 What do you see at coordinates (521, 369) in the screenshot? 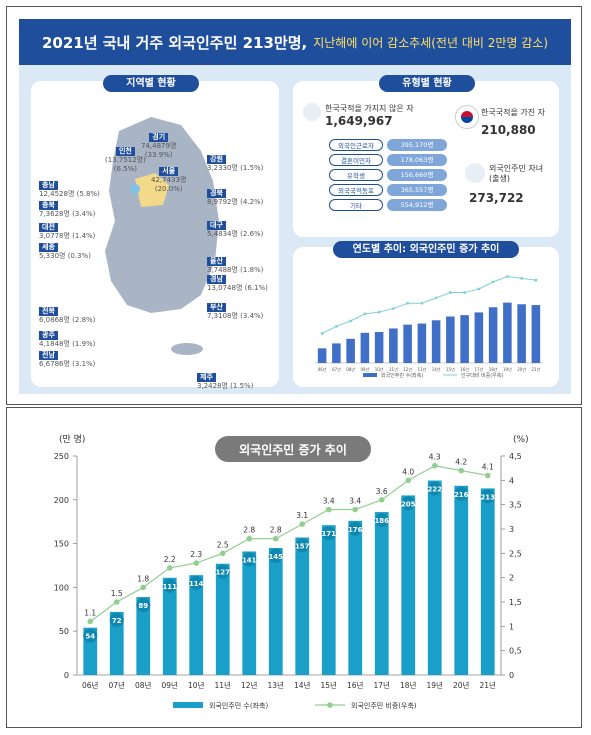
I see `mini-x-tick: 20년` at bounding box center [521, 369].